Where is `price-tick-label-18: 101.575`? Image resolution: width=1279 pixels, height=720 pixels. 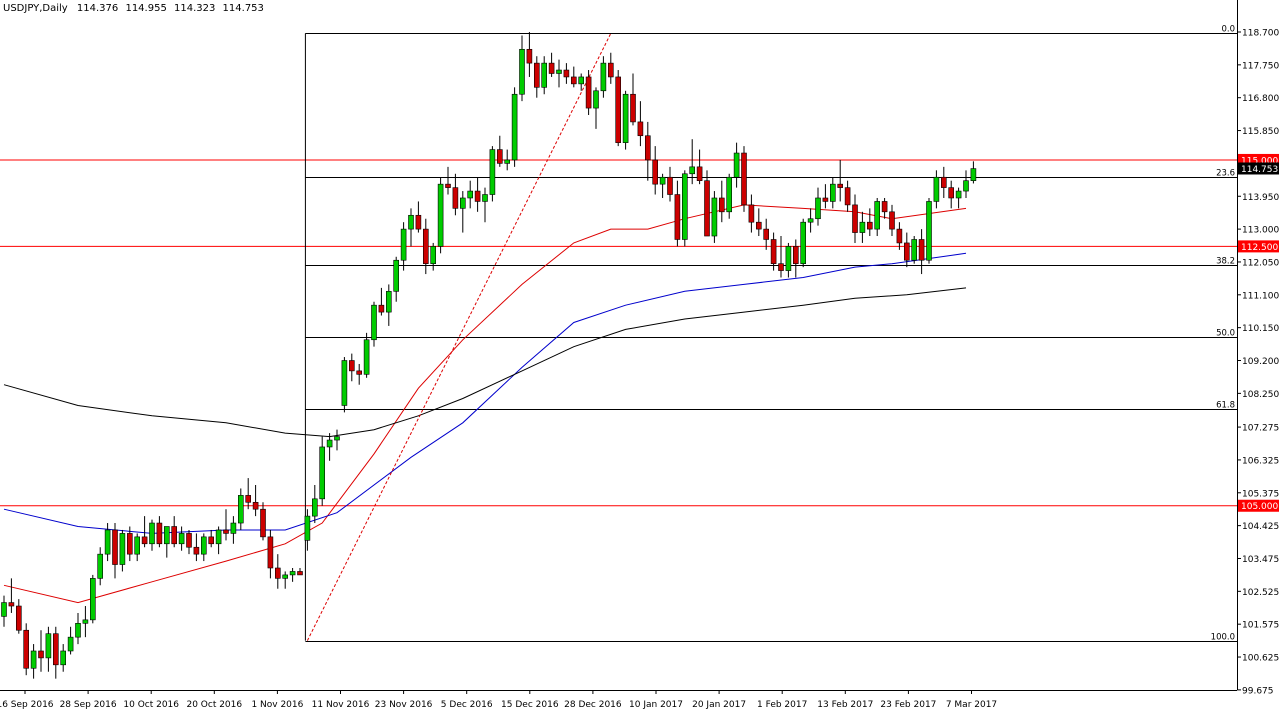
price-tick-label-18: 101.575 is located at coordinates (1260, 626).